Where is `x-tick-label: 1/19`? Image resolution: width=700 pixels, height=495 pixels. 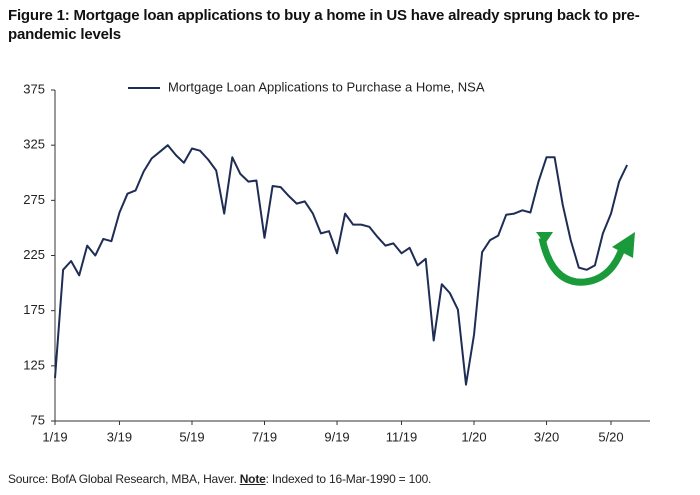
x-tick-label: 1/19 is located at coordinates (54, 436).